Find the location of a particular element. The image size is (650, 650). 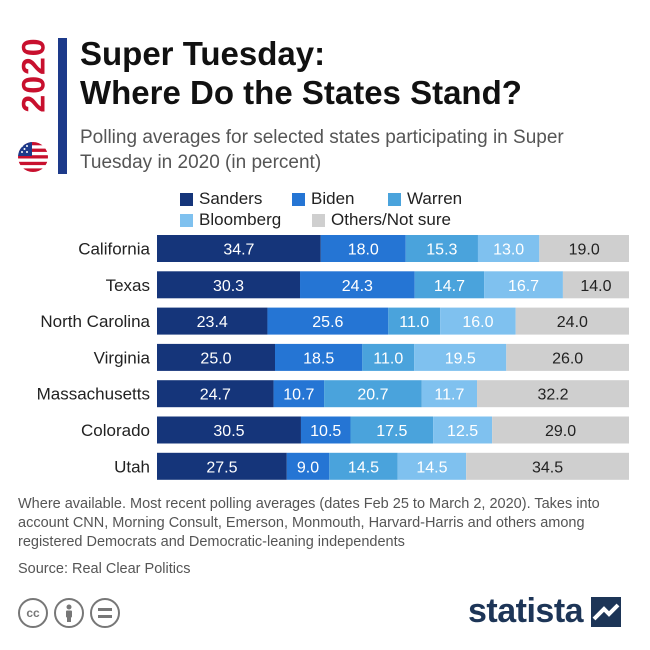

license-icons: cc is located at coordinates (69, 613).